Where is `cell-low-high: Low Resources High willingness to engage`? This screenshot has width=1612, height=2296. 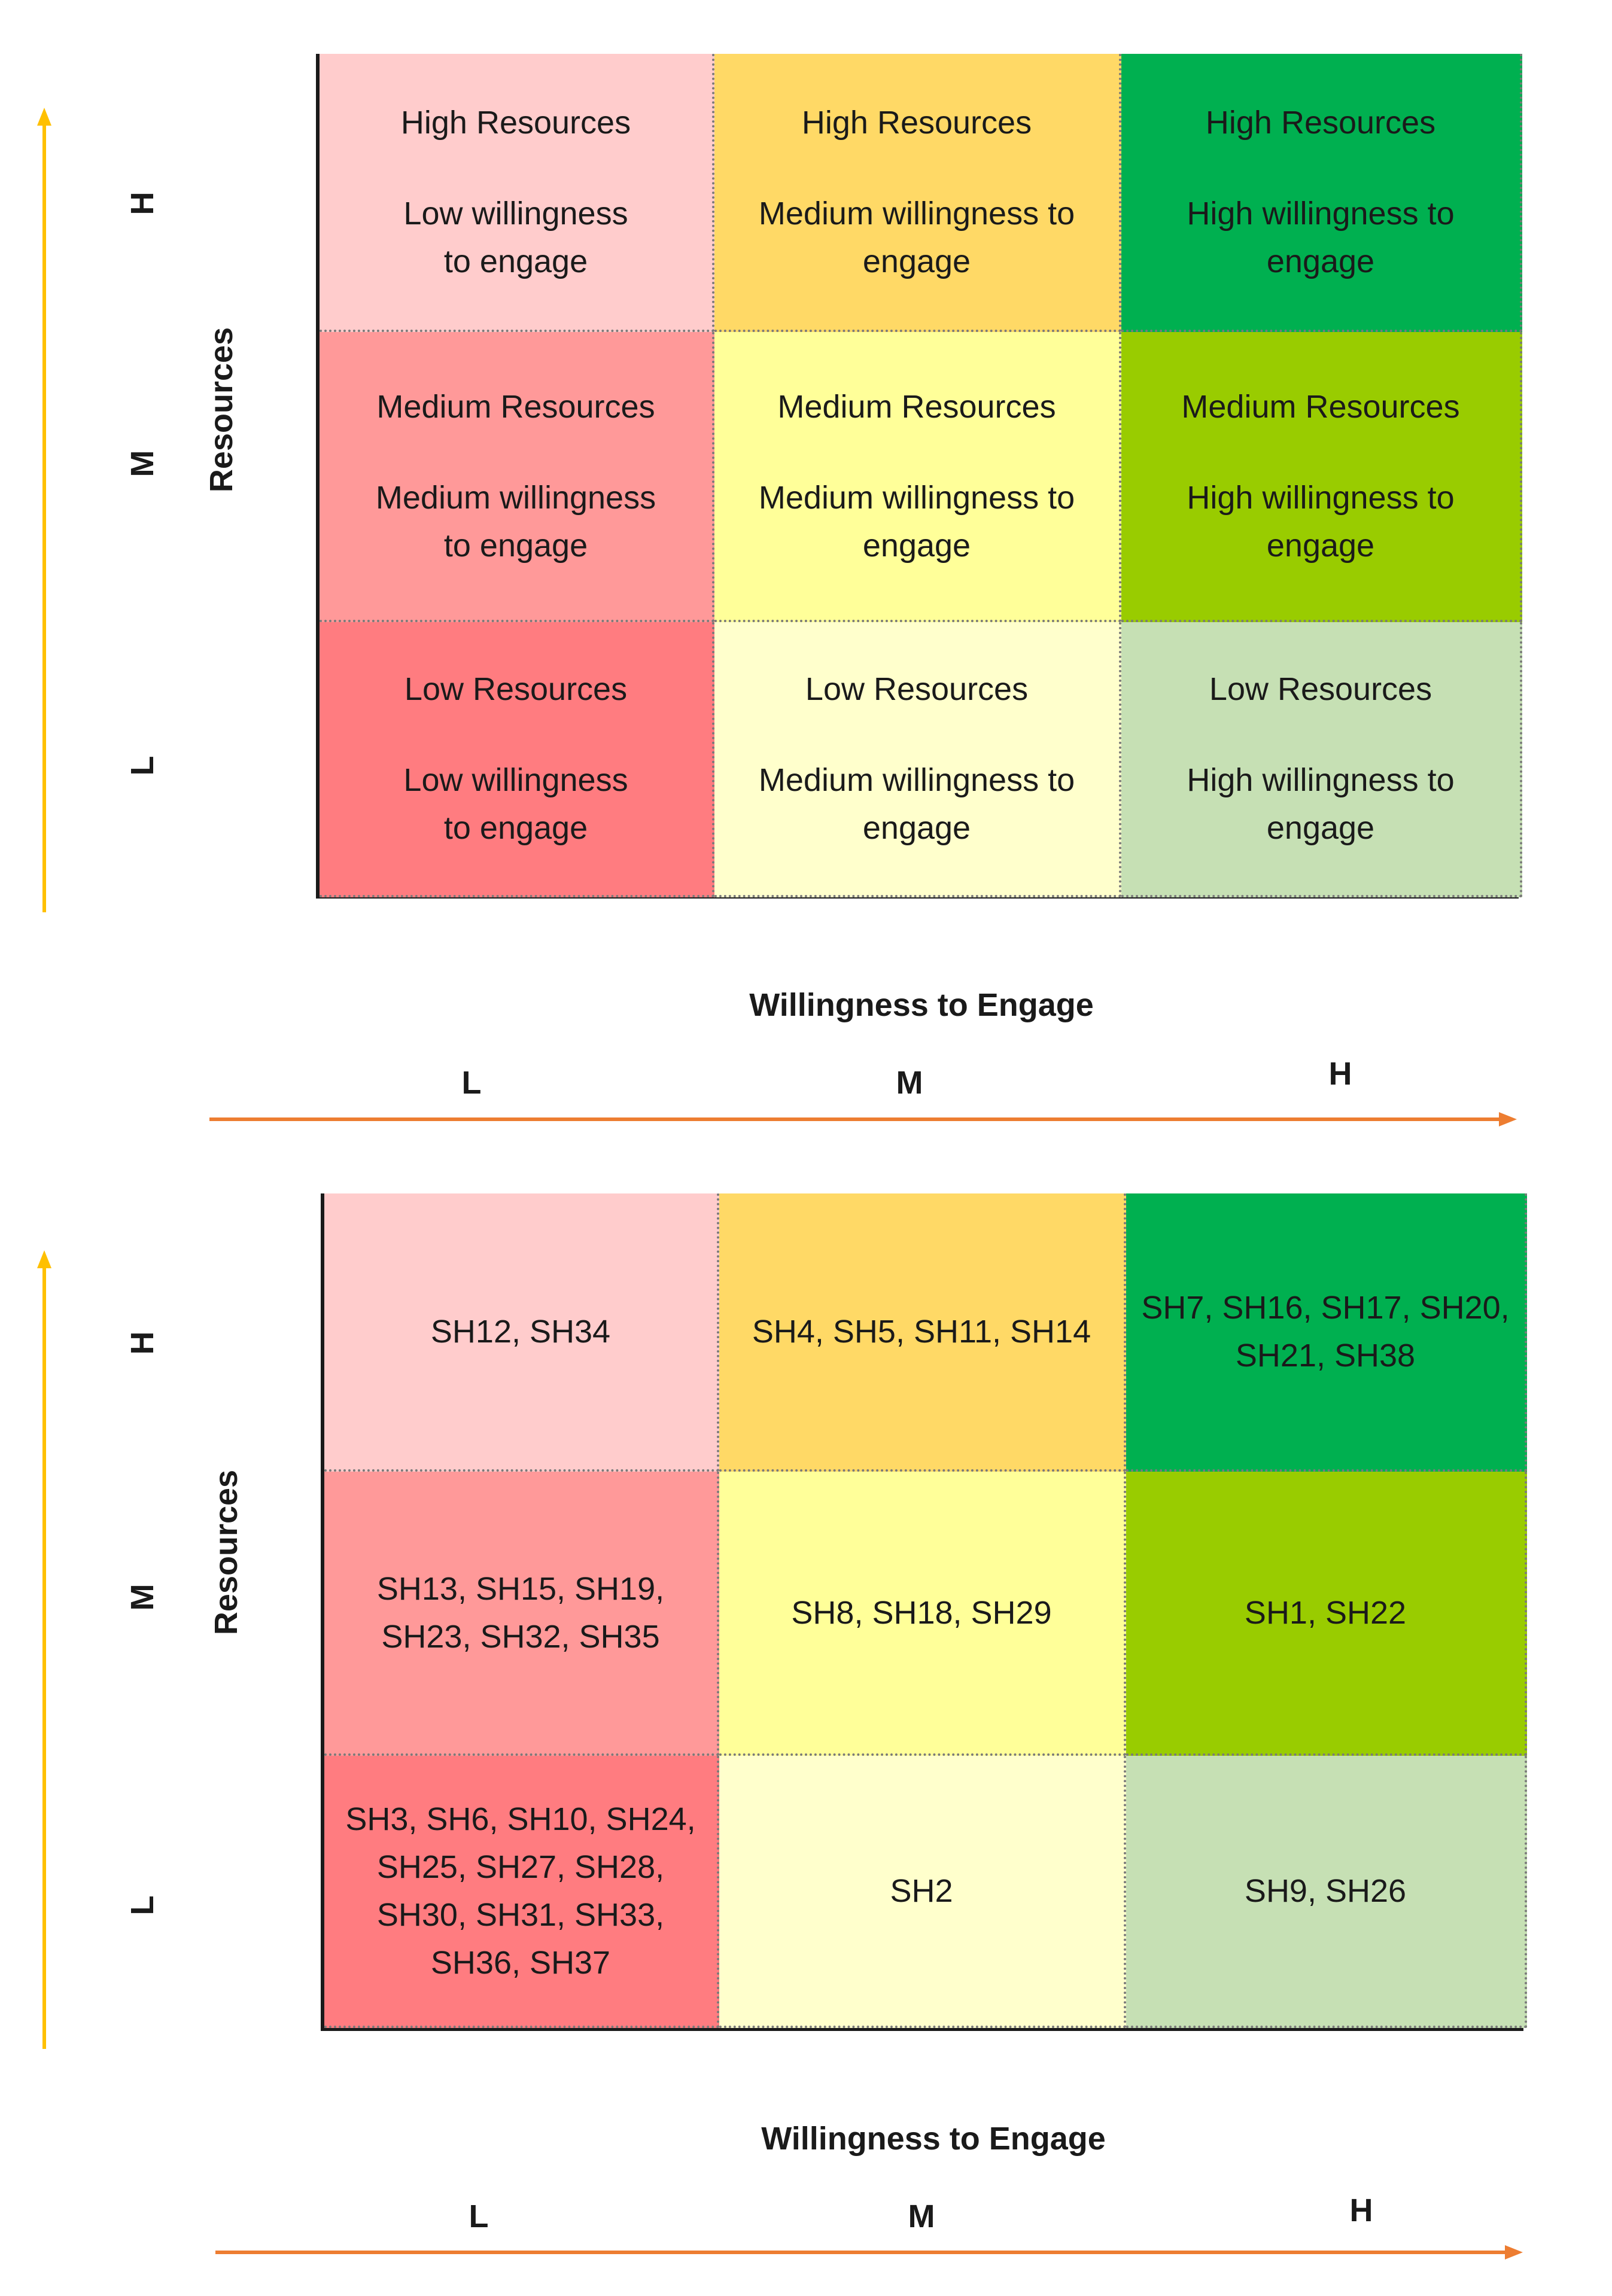
cell-low-high: Low Resources High willingness to engage is located at coordinates (1321, 759).